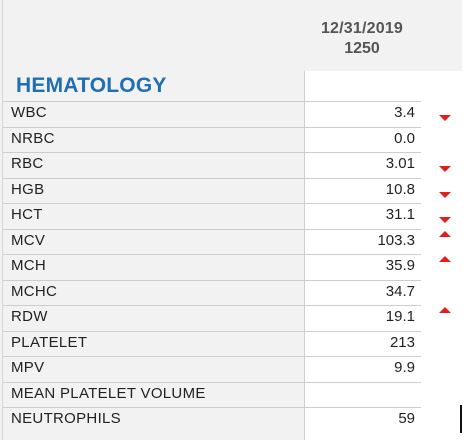 The width and height of the screenshot is (474, 440). I want to click on row-label: HCT, so click(27, 214).